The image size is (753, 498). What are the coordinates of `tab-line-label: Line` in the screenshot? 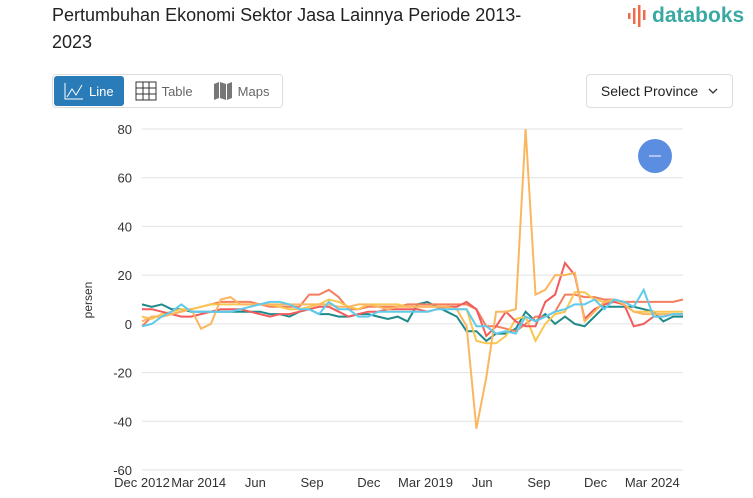 It's located at (101, 91).